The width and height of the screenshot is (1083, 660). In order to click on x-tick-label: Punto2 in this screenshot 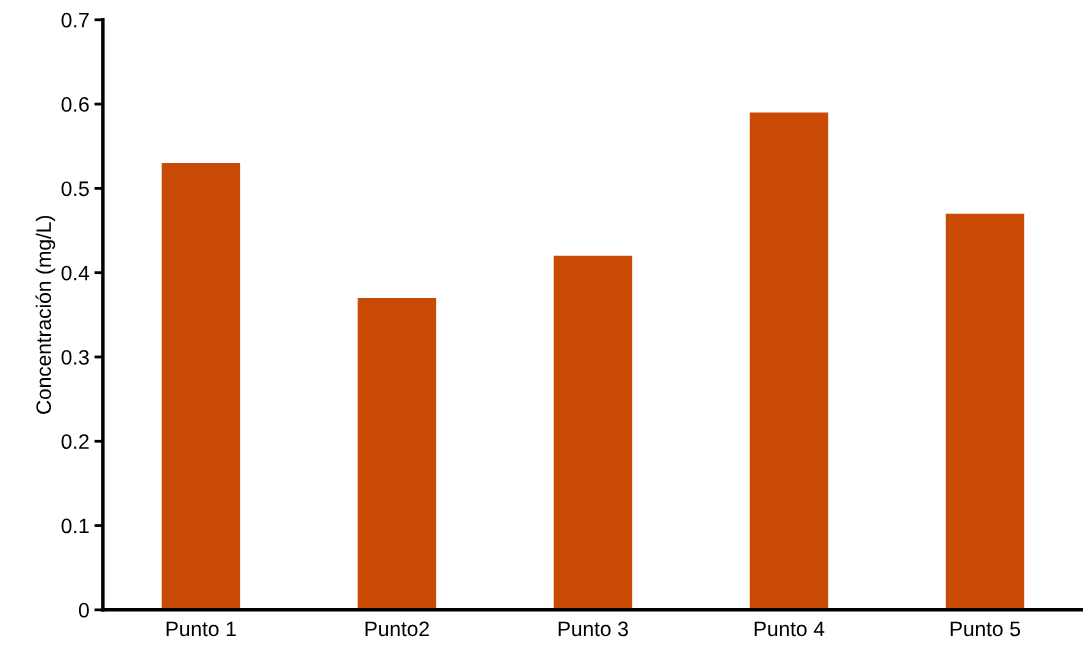, I will do `click(397, 629)`.